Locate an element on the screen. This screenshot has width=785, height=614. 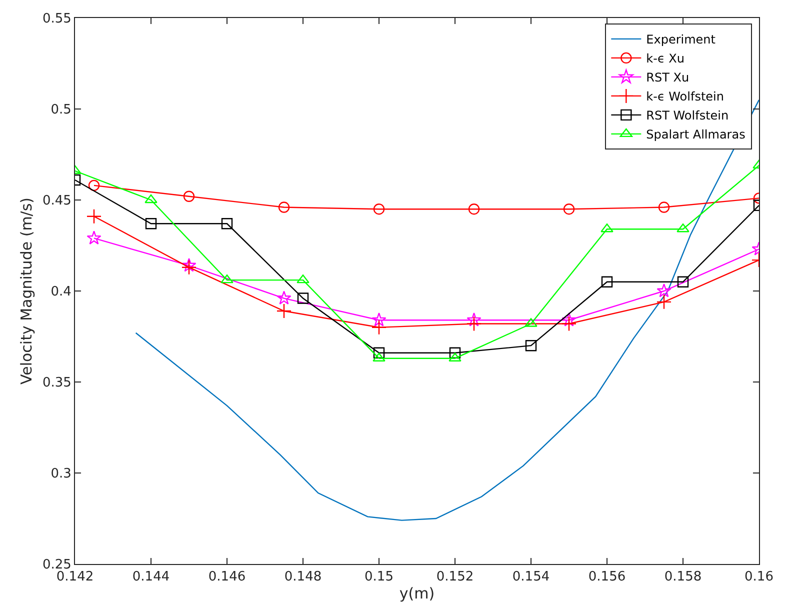
legend-label: RST Wolfstein is located at coordinates (687, 115).